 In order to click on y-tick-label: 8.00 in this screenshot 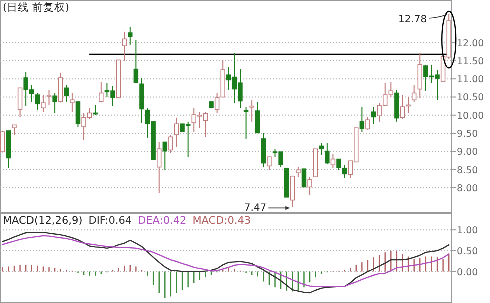, I will do `click(467, 188)`.